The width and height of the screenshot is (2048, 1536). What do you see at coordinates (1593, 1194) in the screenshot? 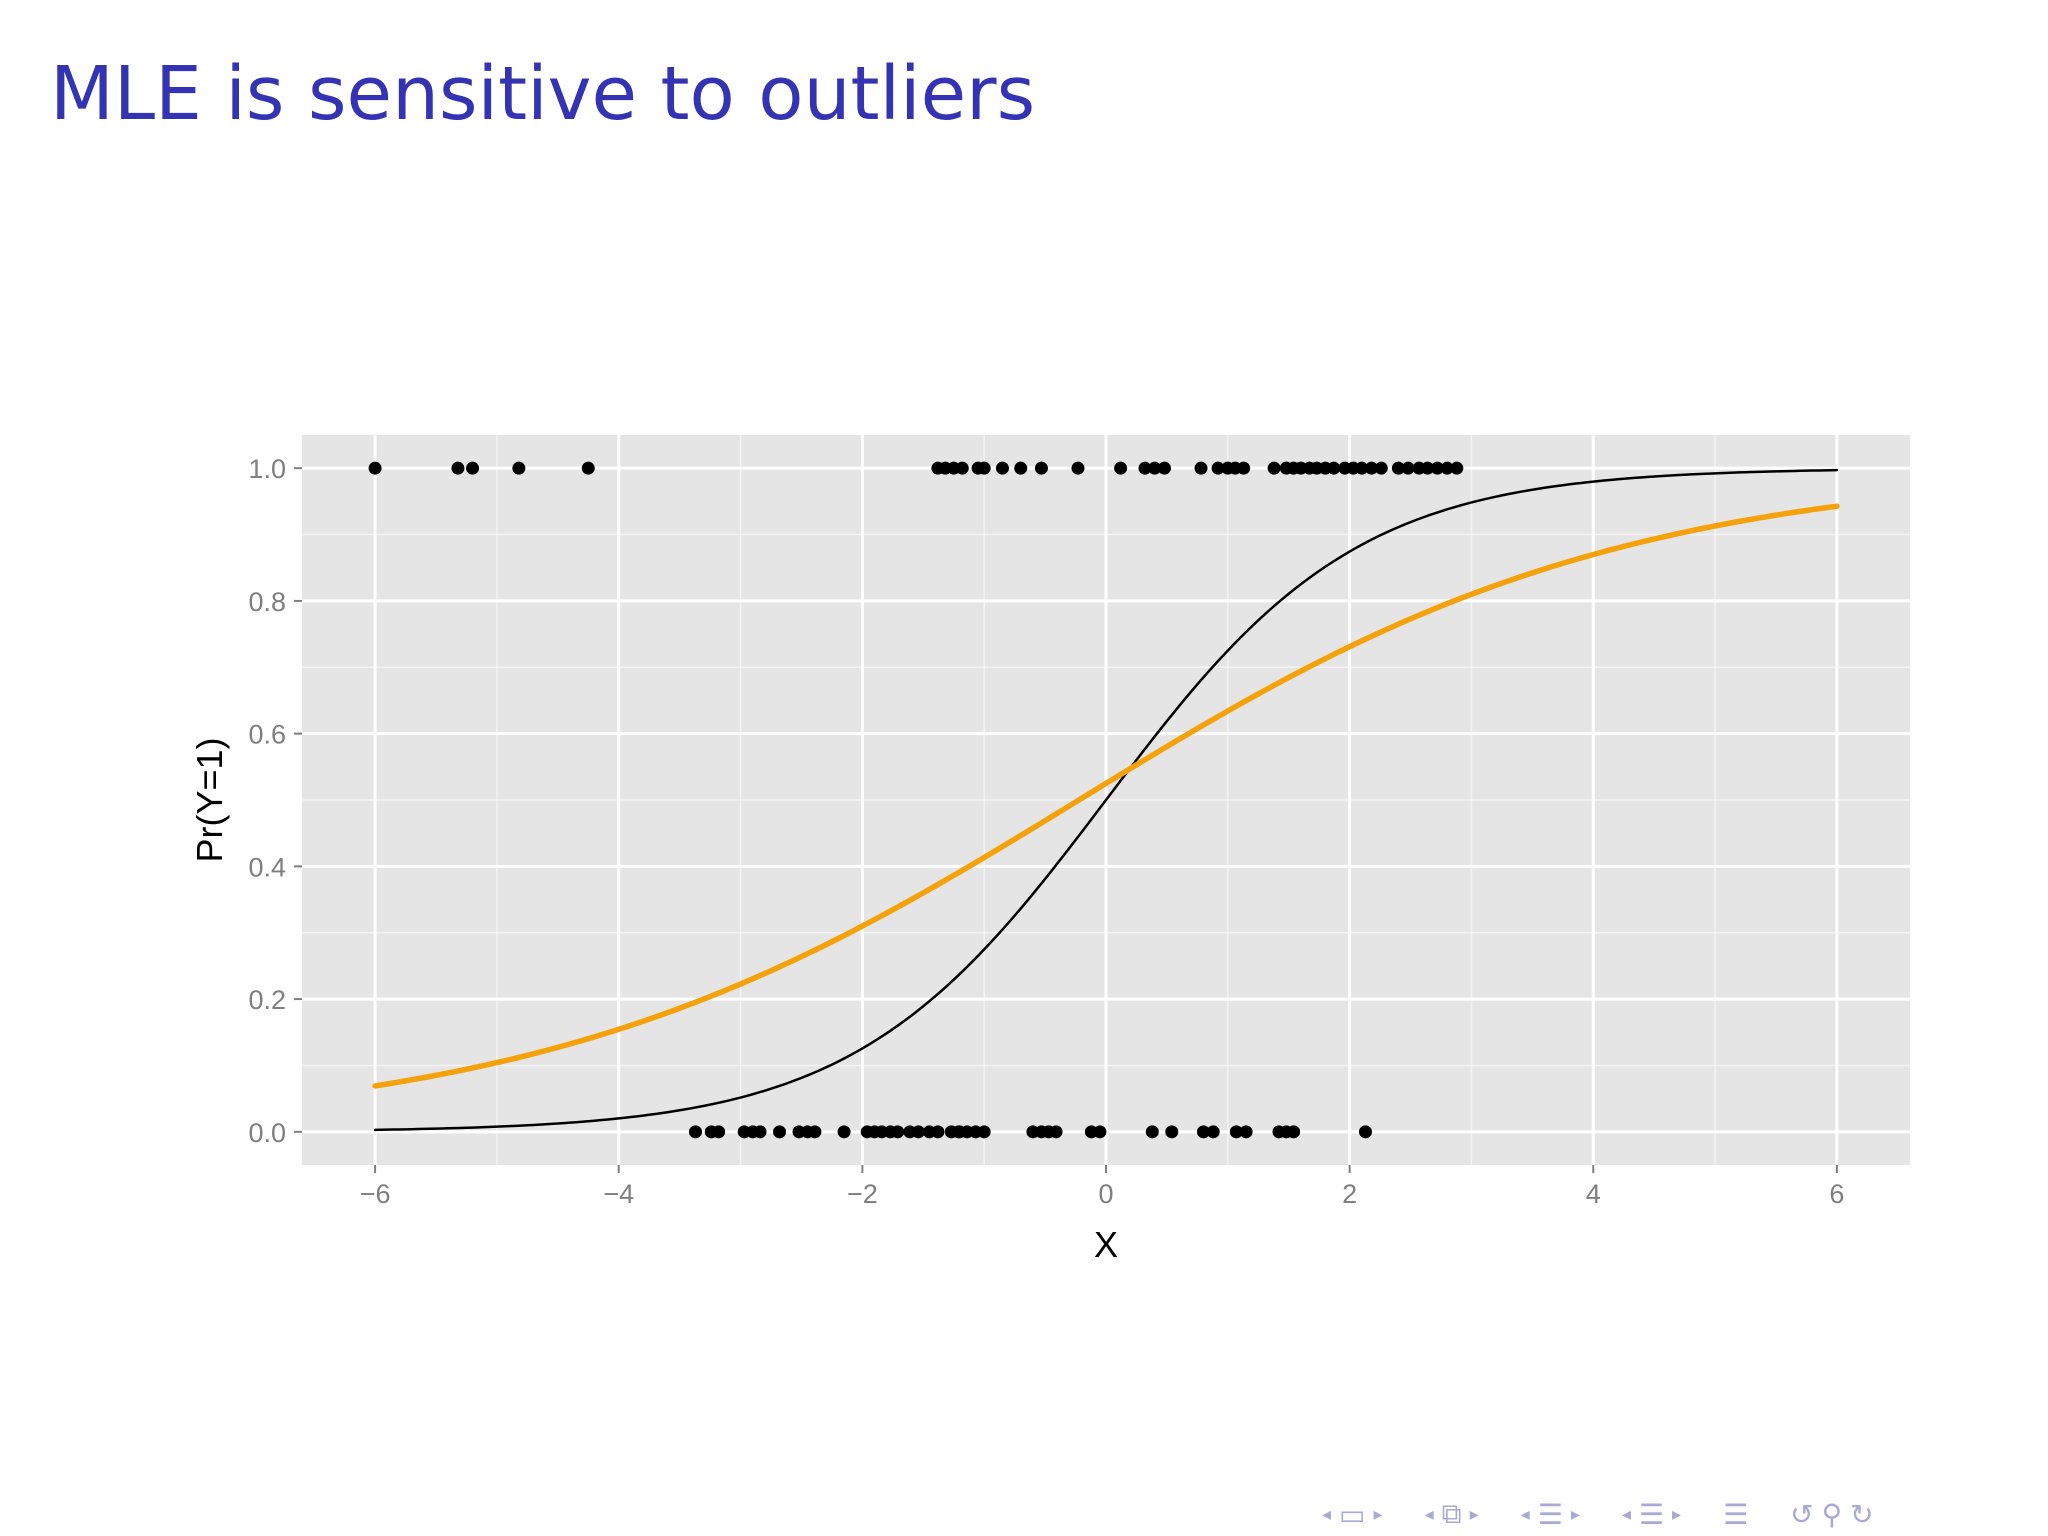
I see `x-tick-label: 4` at bounding box center [1593, 1194].